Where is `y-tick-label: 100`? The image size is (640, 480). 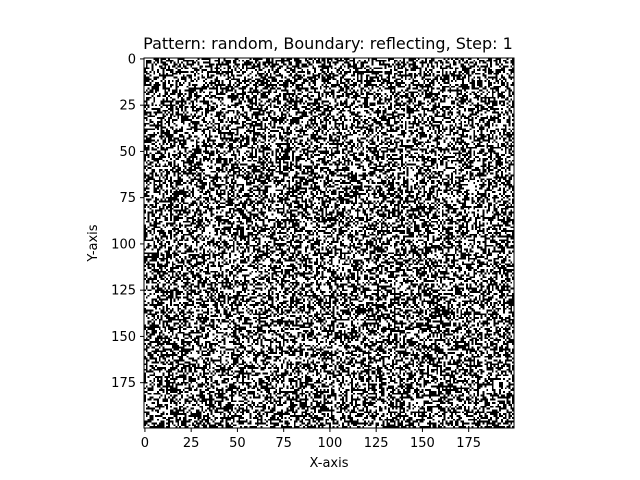
y-tick-label: 100 is located at coordinates (123, 244).